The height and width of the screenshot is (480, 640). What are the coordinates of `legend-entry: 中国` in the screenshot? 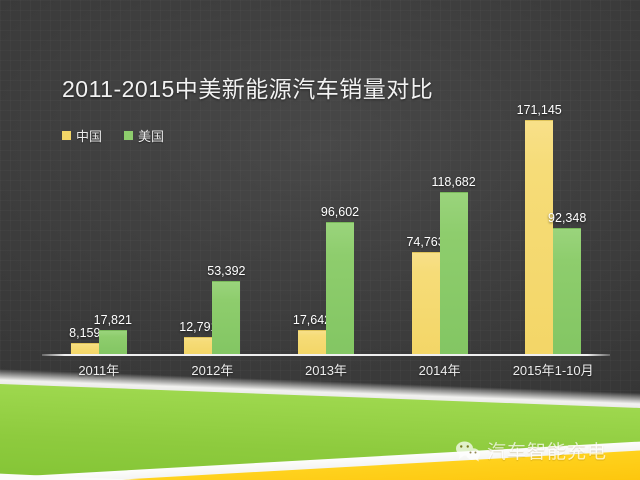 It's located at (82, 135).